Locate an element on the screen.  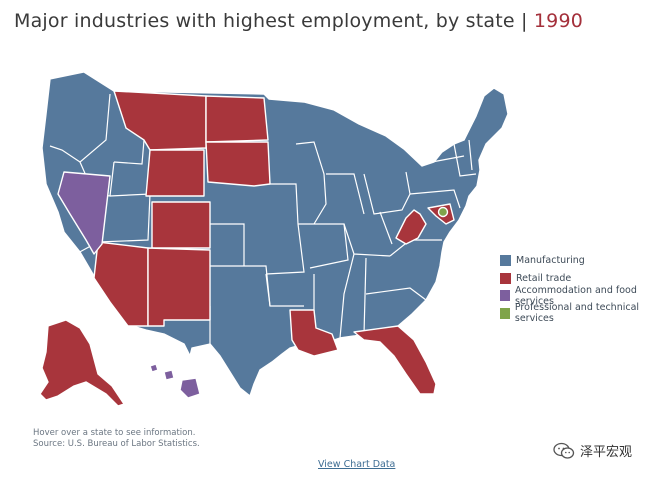
state-hawaii is located at coordinates (175, 381).